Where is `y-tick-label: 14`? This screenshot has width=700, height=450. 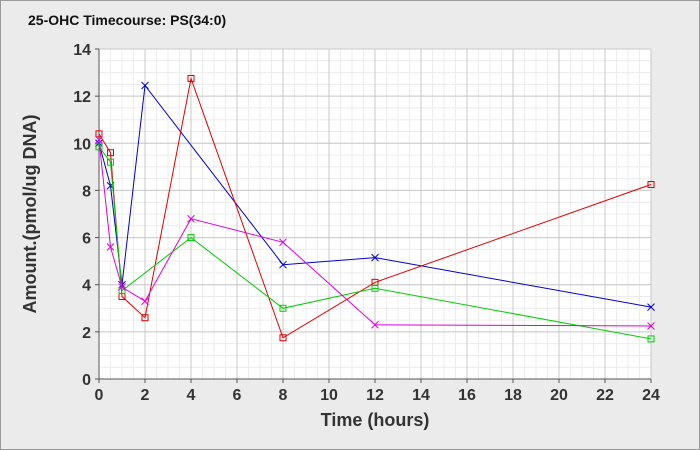 y-tick-label: 14 is located at coordinates (82, 50).